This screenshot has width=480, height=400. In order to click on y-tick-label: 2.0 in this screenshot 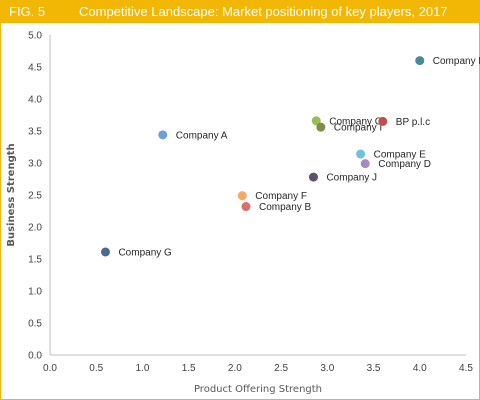, I will do `click(35, 228)`.